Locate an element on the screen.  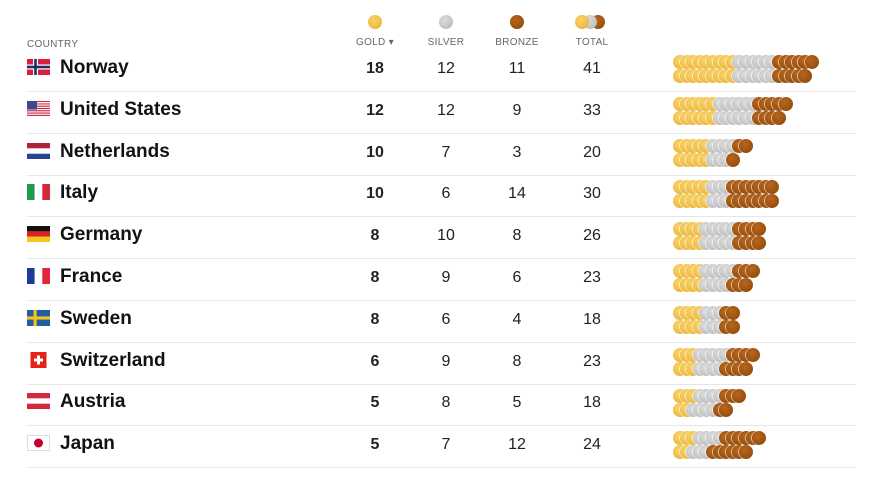
table-row: Norway 18 12 11 41 is located at coordinates (435, 71).